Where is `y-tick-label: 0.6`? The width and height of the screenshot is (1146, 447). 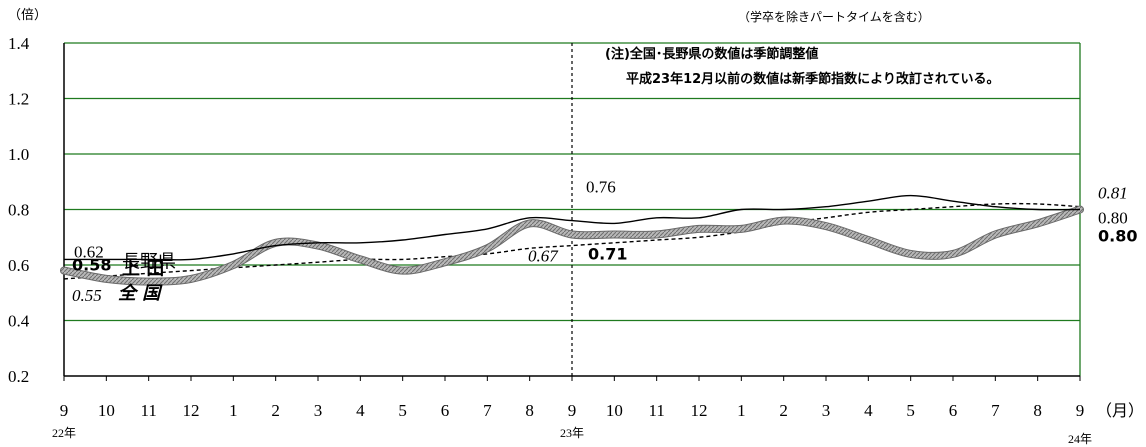
y-tick-label: 0.6 is located at coordinates (18, 265).